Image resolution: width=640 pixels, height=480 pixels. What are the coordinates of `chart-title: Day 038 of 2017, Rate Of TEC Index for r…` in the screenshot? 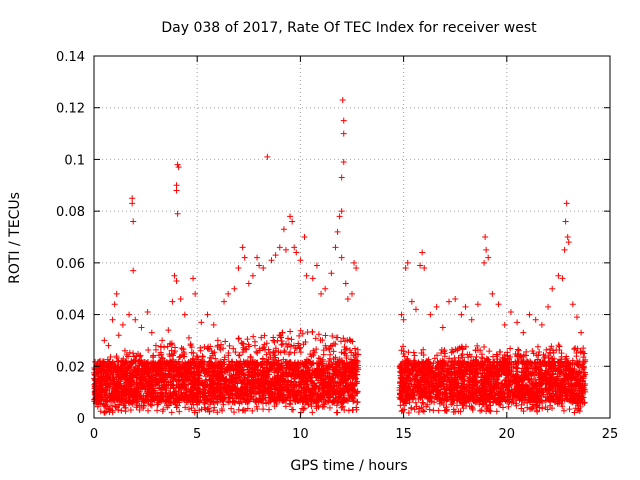 It's located at (349, 28).